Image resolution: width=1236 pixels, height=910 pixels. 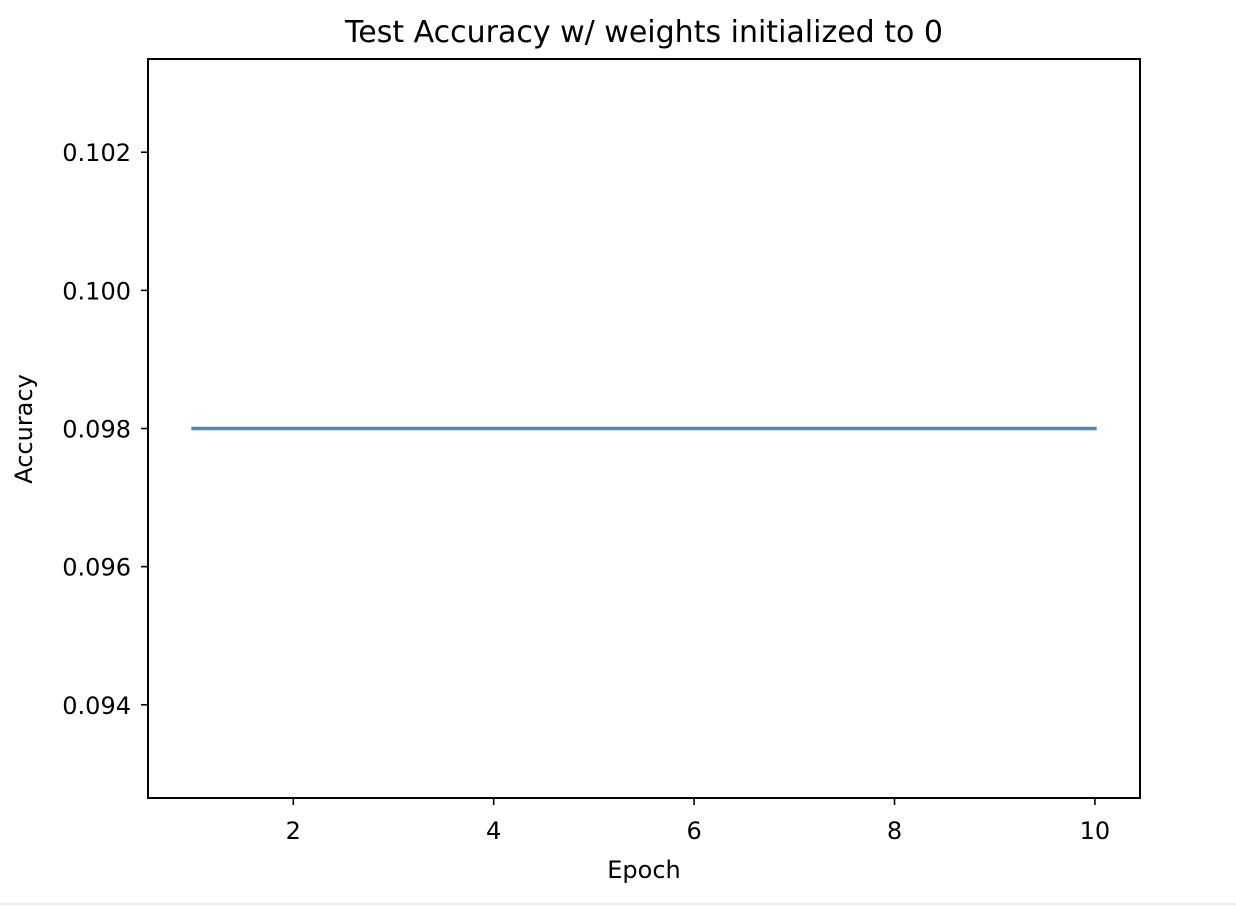 I want to click on y-axis-label: Accuracy, so click(x=24, y=429).